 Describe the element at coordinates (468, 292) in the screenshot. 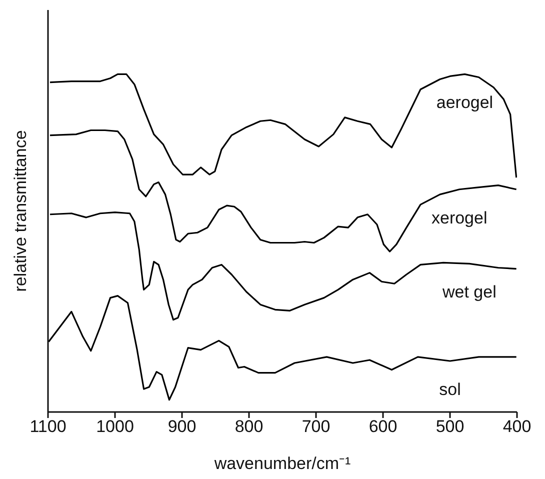

I see `series-label: wet gel` at that location.